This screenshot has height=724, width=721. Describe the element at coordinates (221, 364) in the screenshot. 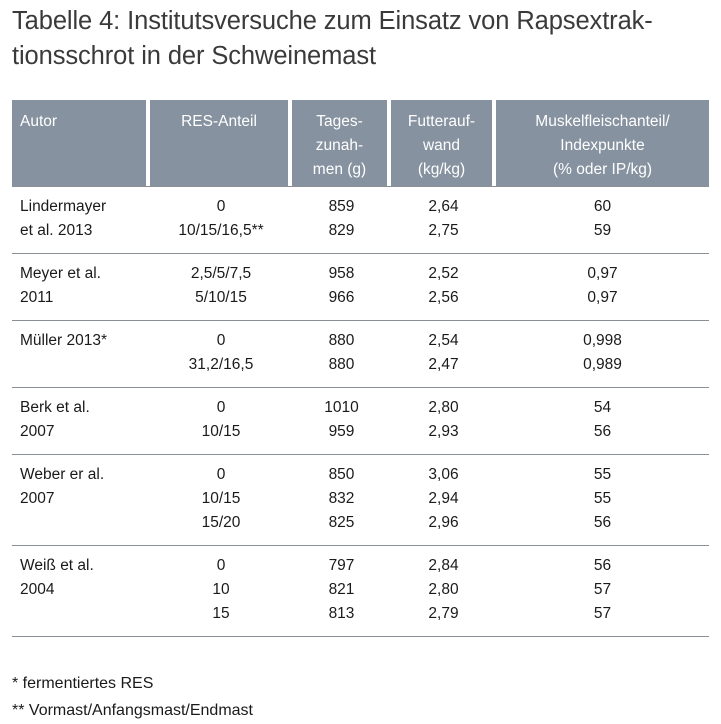

I see `res-value: 31,2/16,5` at that location.